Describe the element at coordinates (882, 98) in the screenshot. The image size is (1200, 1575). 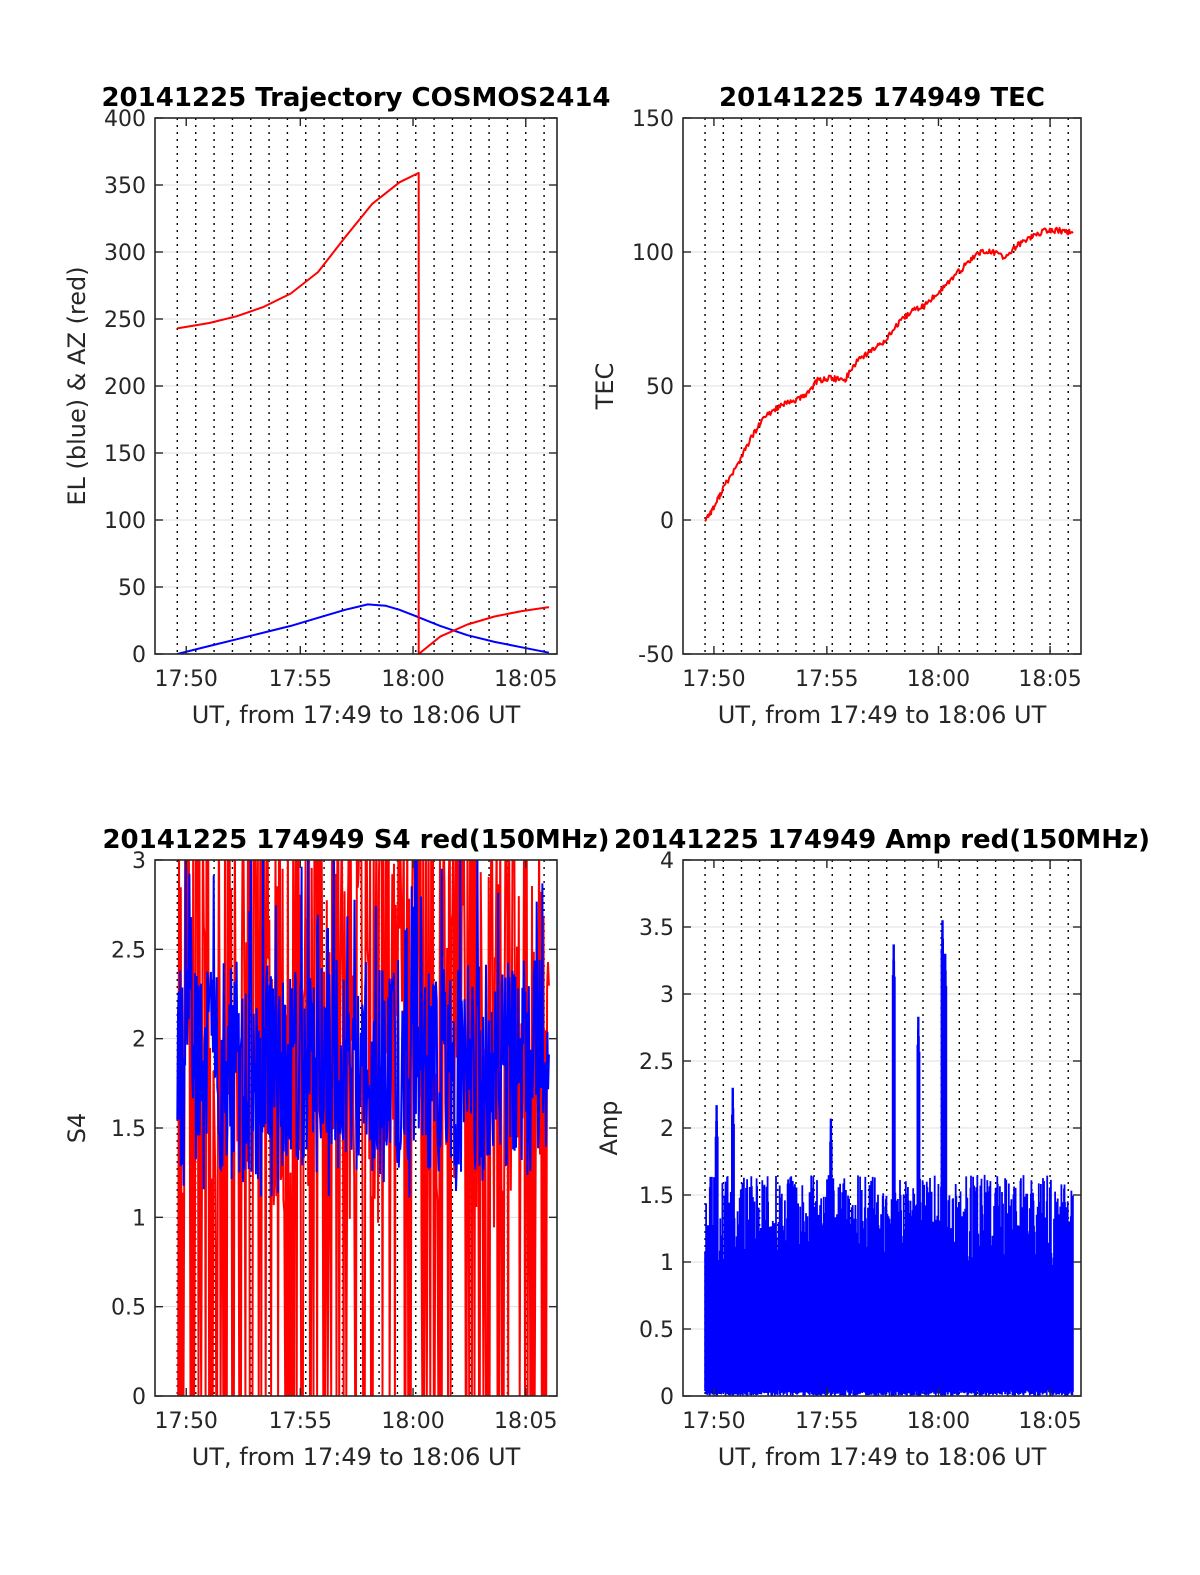
I see `chart-title: 20141225 174949 TEC` at that location.